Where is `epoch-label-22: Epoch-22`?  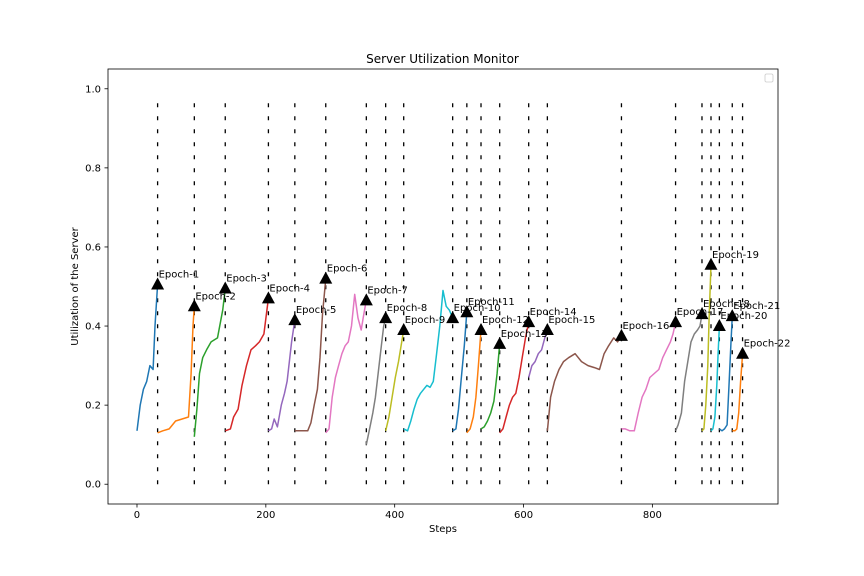 epoch-label-22: Epoch-22 is located at coordinates (767, 344).